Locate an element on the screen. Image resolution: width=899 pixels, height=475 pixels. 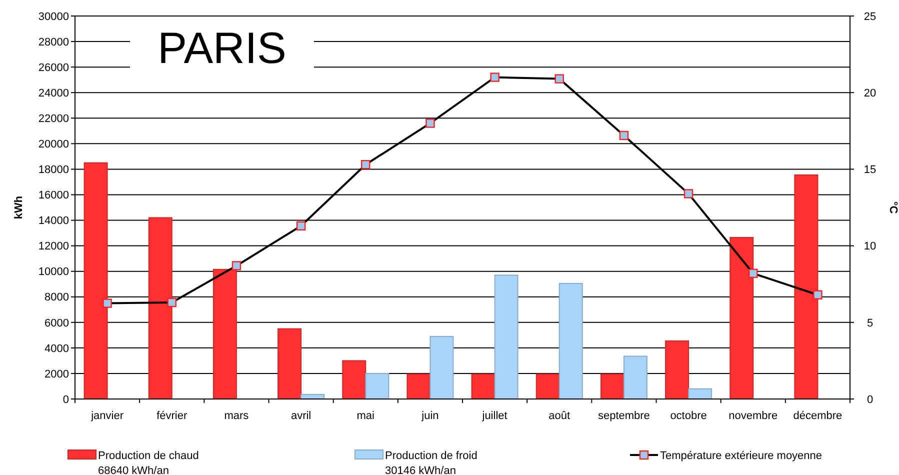
x-tick-label: avril is located at coordinates (301, 416).